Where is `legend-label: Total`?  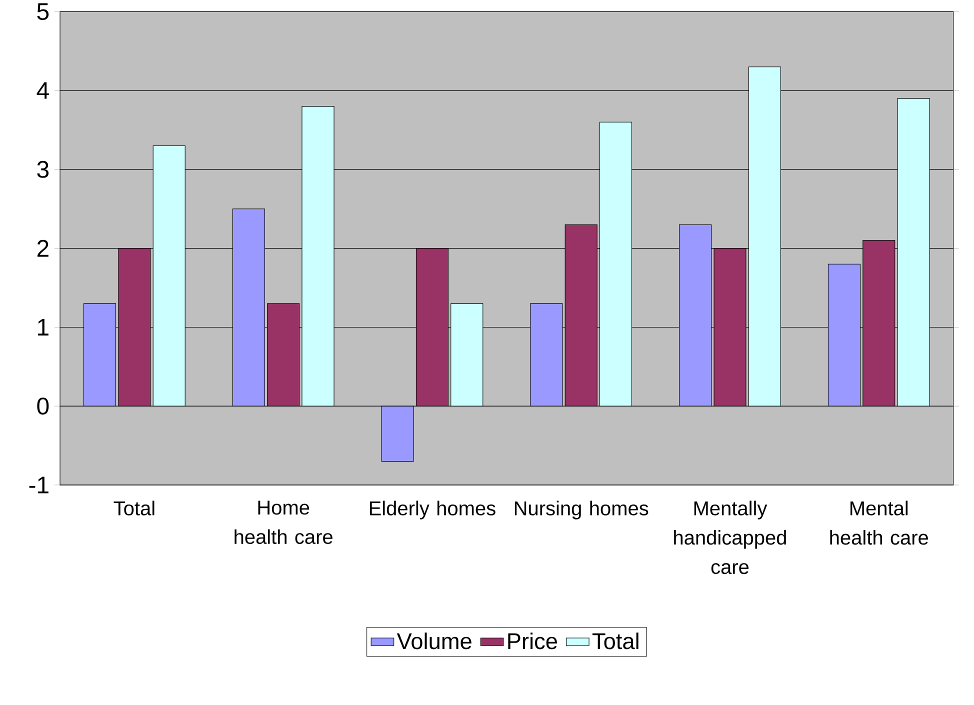 legend-label: Total is located at coordinates (615, 641).